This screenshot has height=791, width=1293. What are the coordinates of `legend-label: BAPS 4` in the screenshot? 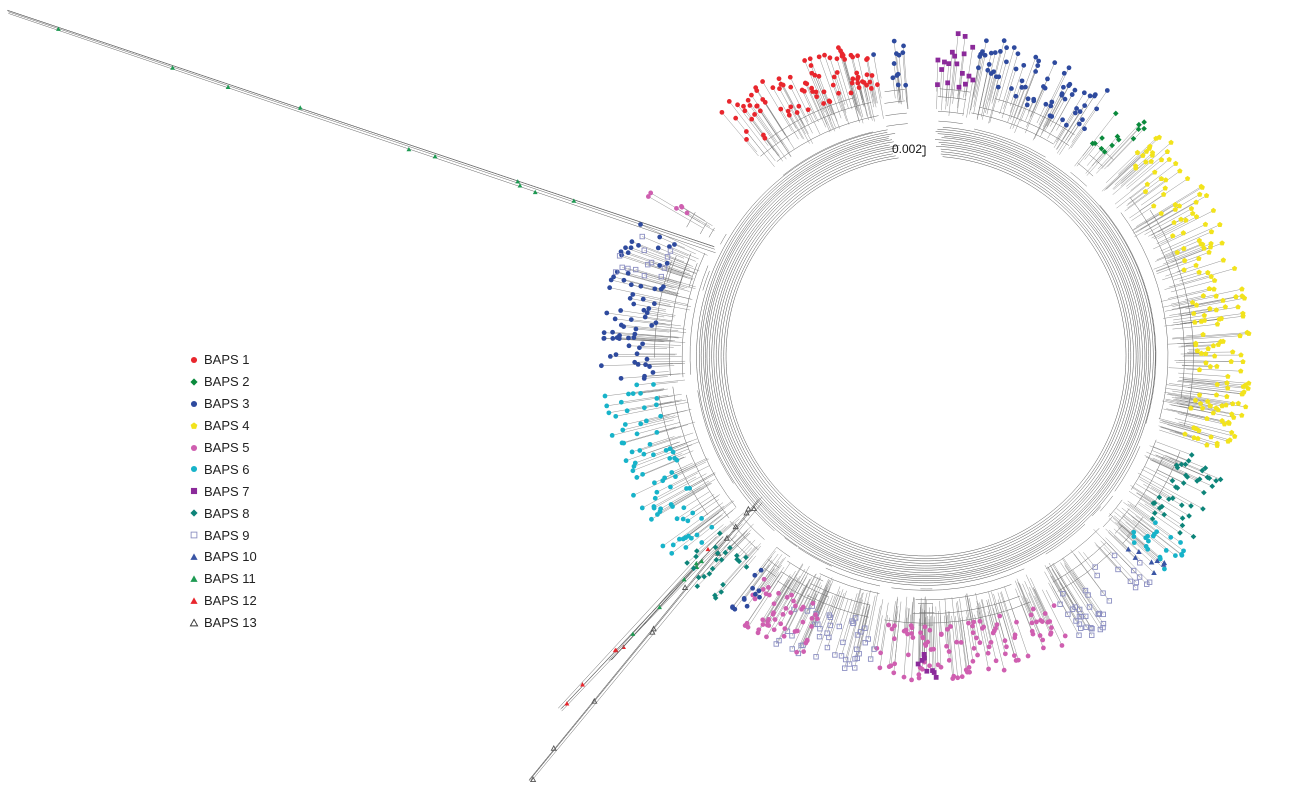 It's located at (227, 426).